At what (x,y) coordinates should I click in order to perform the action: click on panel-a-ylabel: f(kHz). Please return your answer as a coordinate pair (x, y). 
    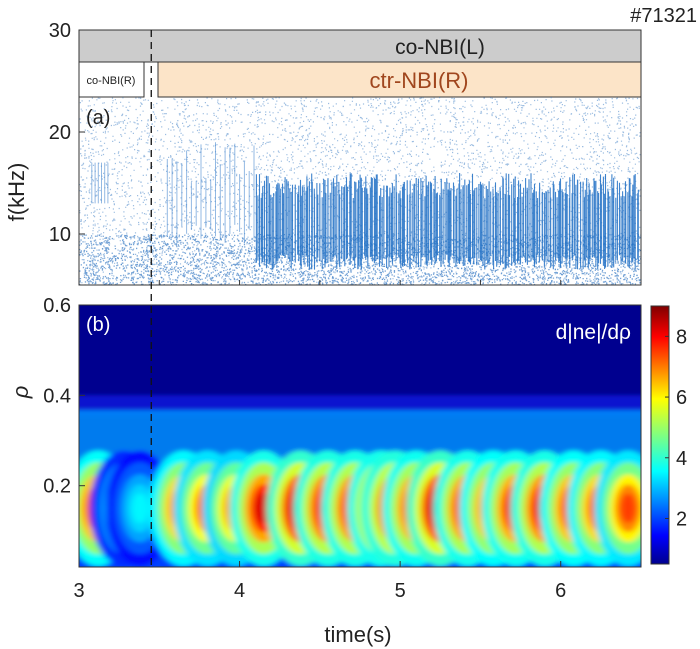
    Looking at the image, I should click on (16, 192).